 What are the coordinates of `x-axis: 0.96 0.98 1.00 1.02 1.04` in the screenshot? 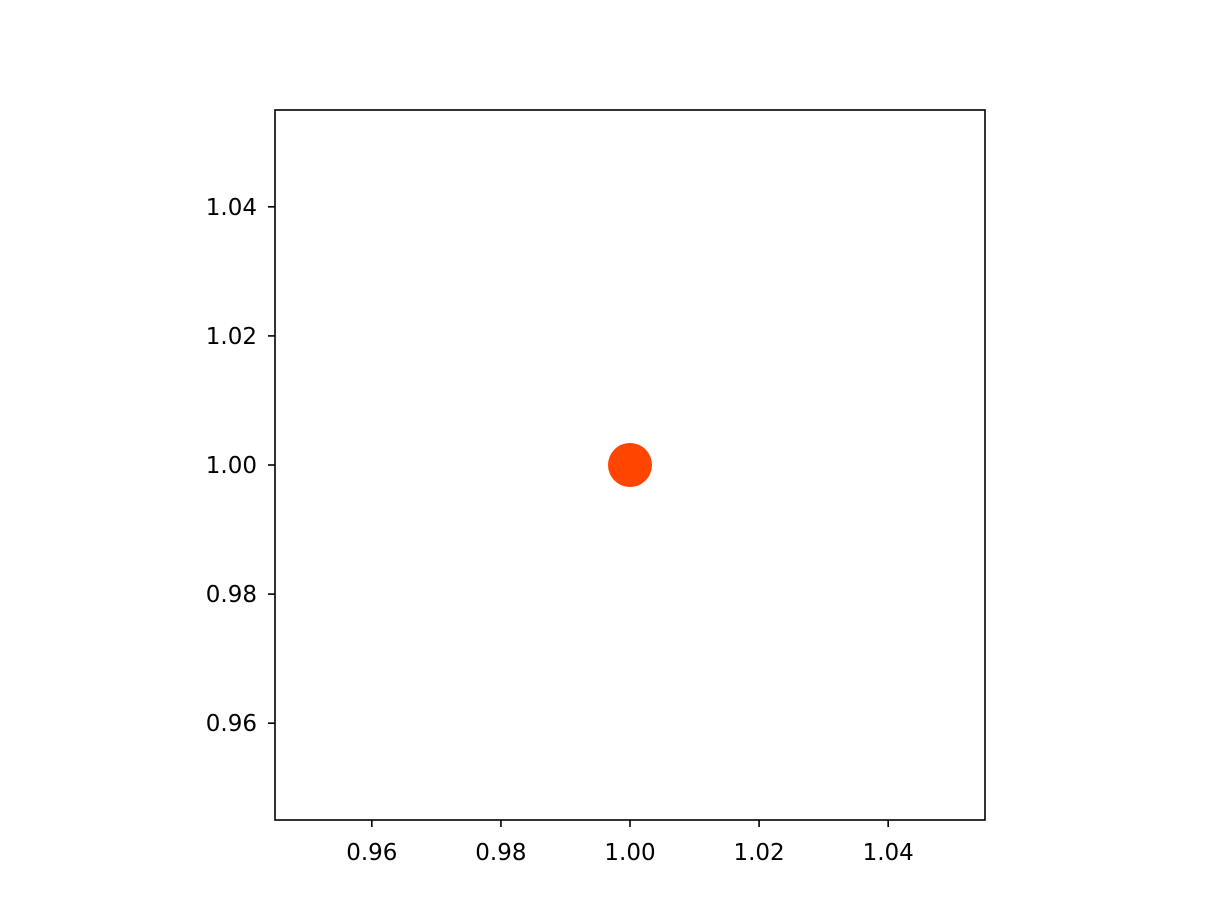 It's located at (630, 843).